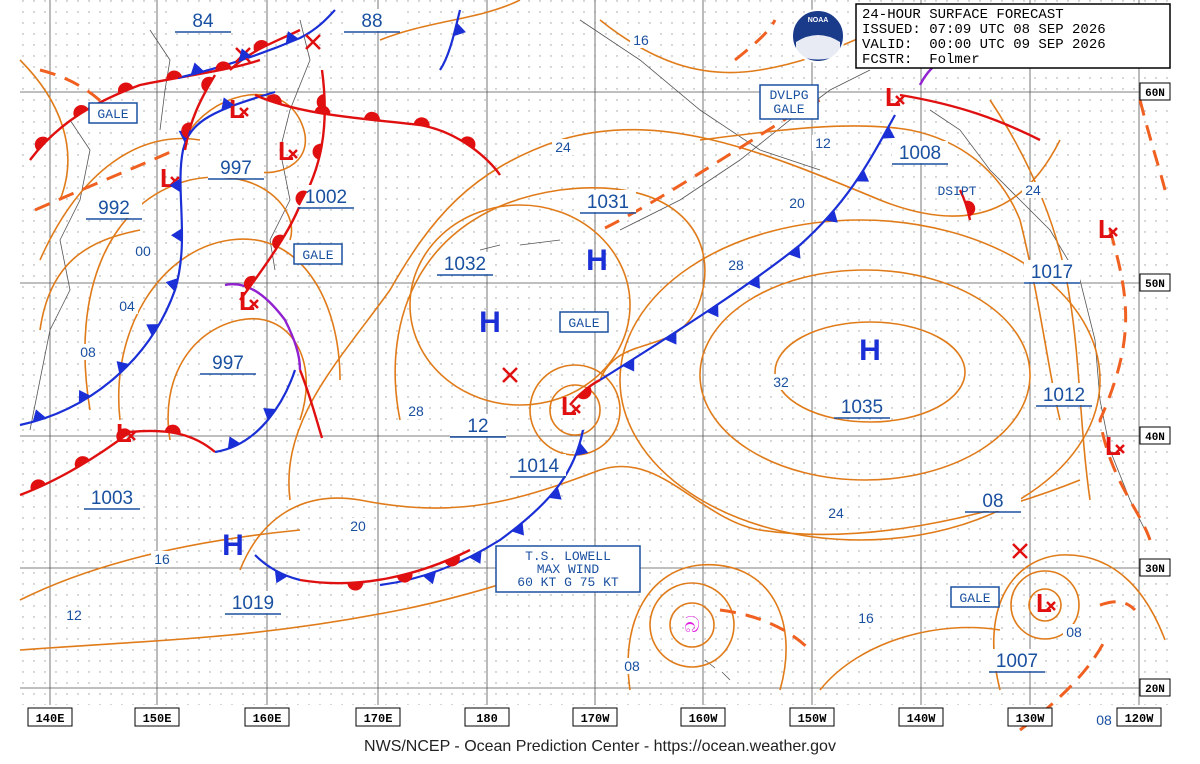 The height and width of the screenshot is (764, 1200). Describe the element at coordinates (920, 153) in the screenshot. I see `pressure-label: 1008` at that location.